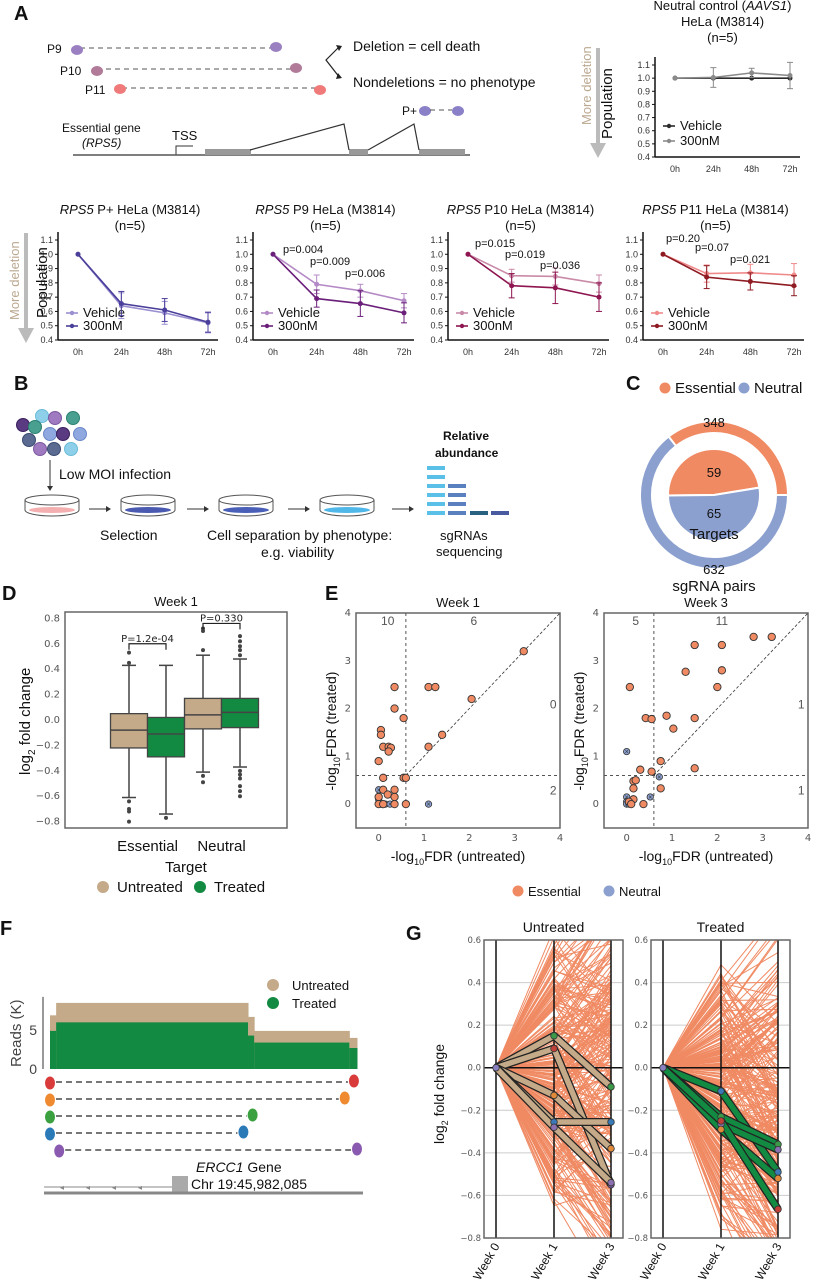 The image size is (814, 1280). What do you see at coordinates (221, 618) in the screenshot?
I see `p-value-label: P=0.330` at bounding box center [221, 618].